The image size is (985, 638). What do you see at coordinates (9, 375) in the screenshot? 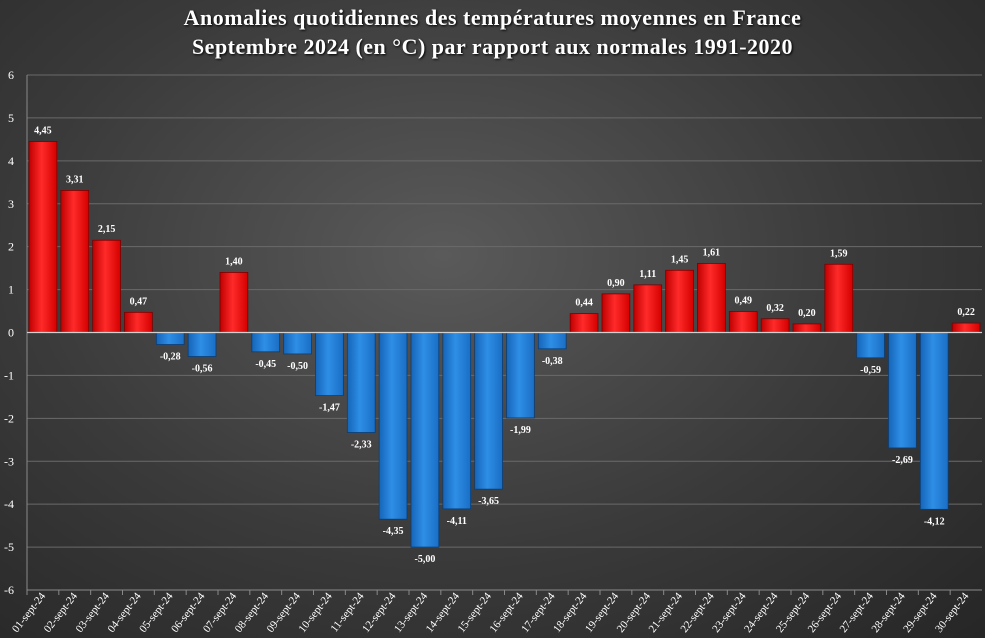
I see `y-tick-label: -1` at bounding box center [9, 375].